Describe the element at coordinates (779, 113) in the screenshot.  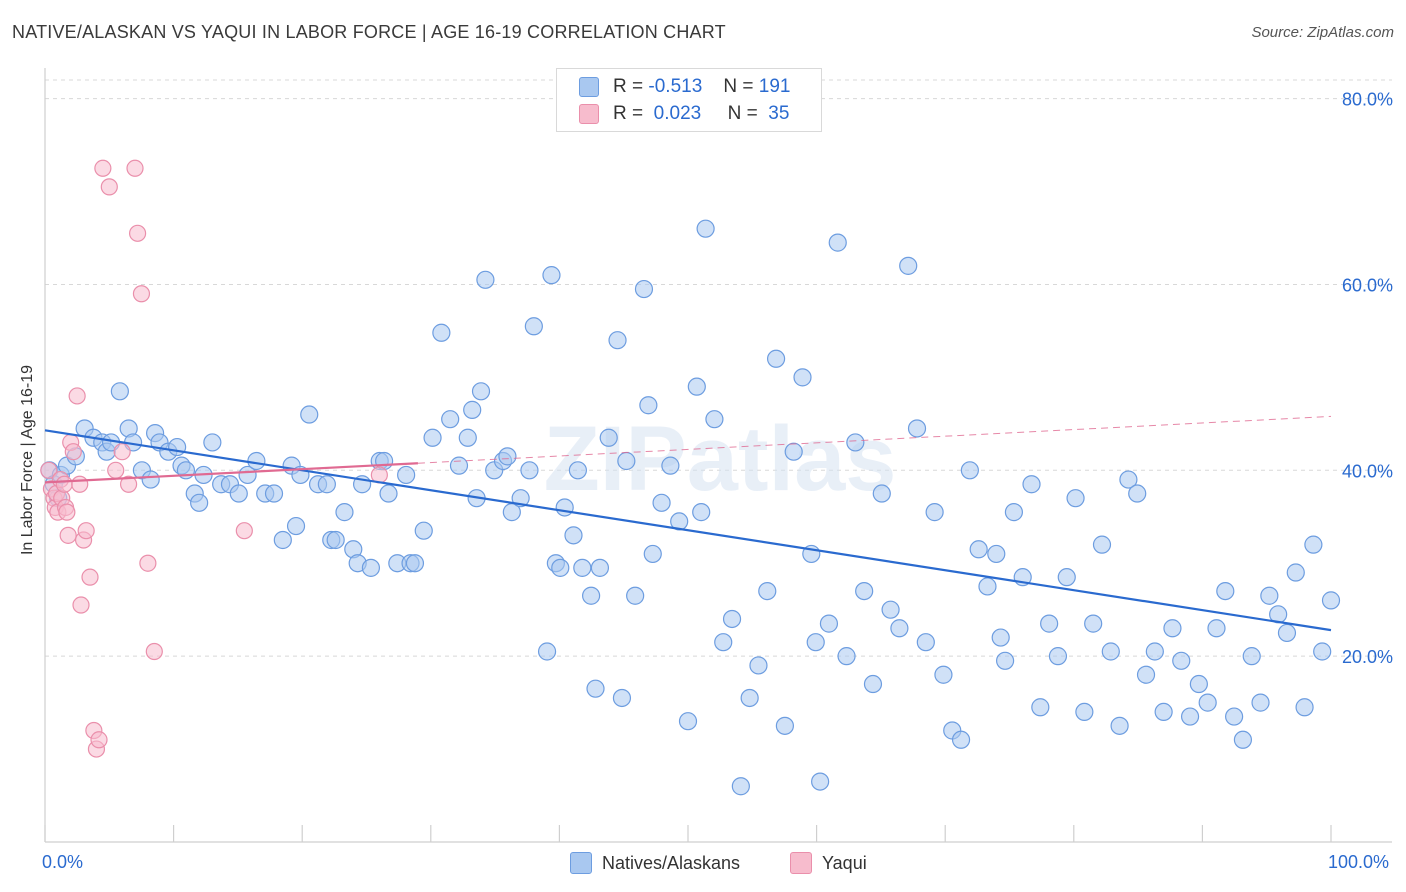
I see `legend-n-value: 35` at that location.